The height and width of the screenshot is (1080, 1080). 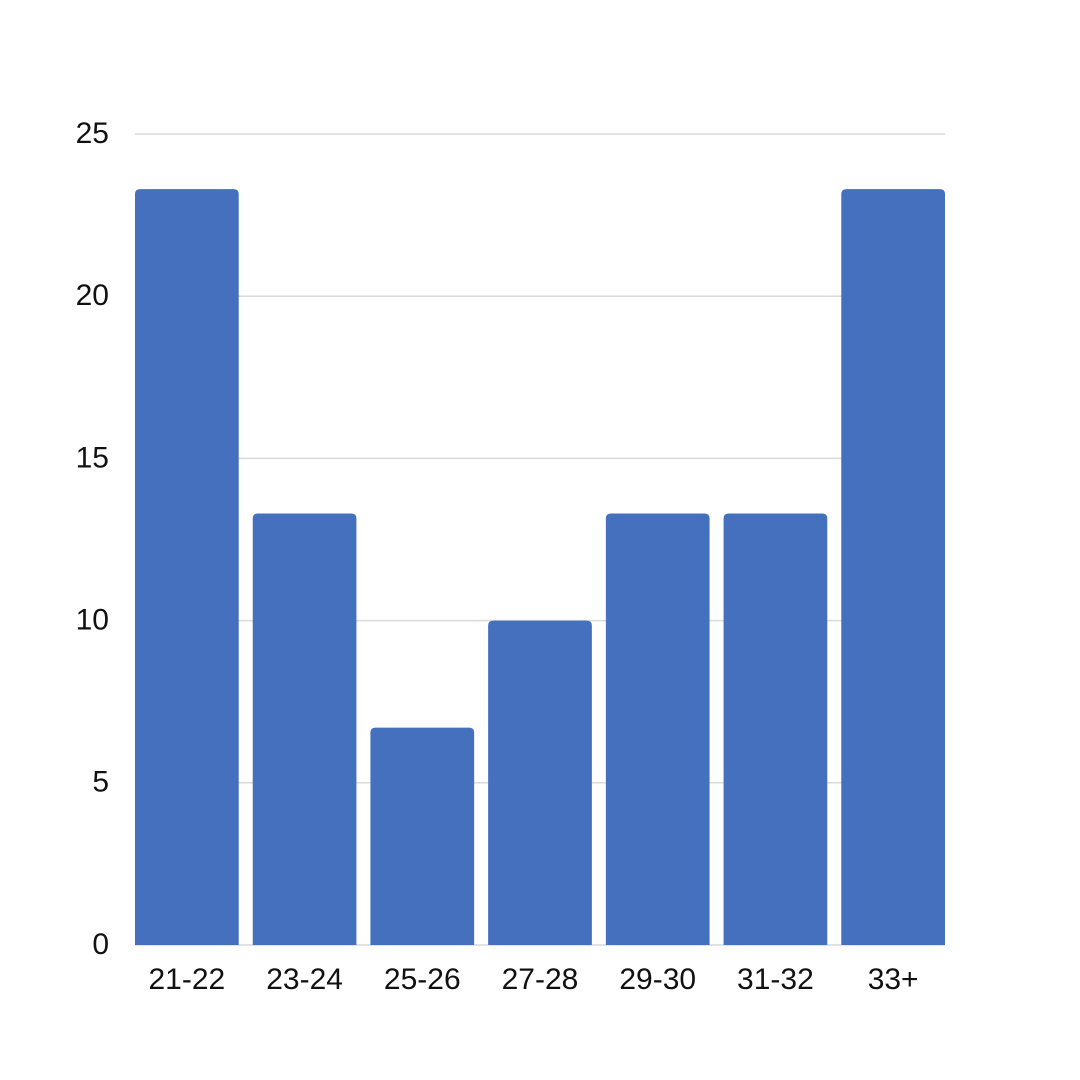 What do you see at coordinates (540, 979) in the screenshot?
I see `x-tick-label: 27-28` at bounding box center [540, 979].